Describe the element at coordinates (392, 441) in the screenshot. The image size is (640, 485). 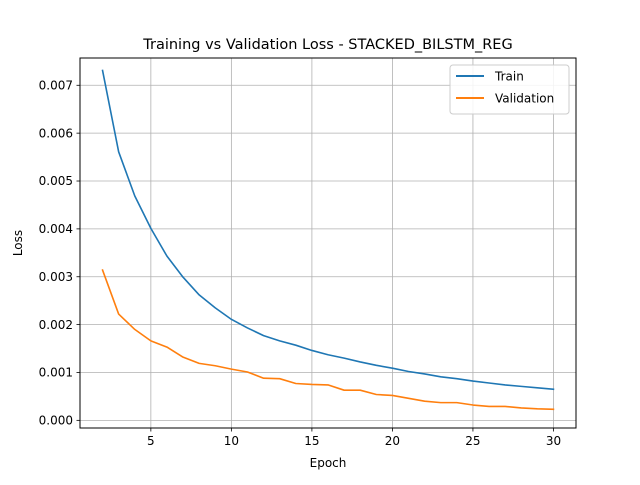
I see `x-tick-label: 20` at that location.